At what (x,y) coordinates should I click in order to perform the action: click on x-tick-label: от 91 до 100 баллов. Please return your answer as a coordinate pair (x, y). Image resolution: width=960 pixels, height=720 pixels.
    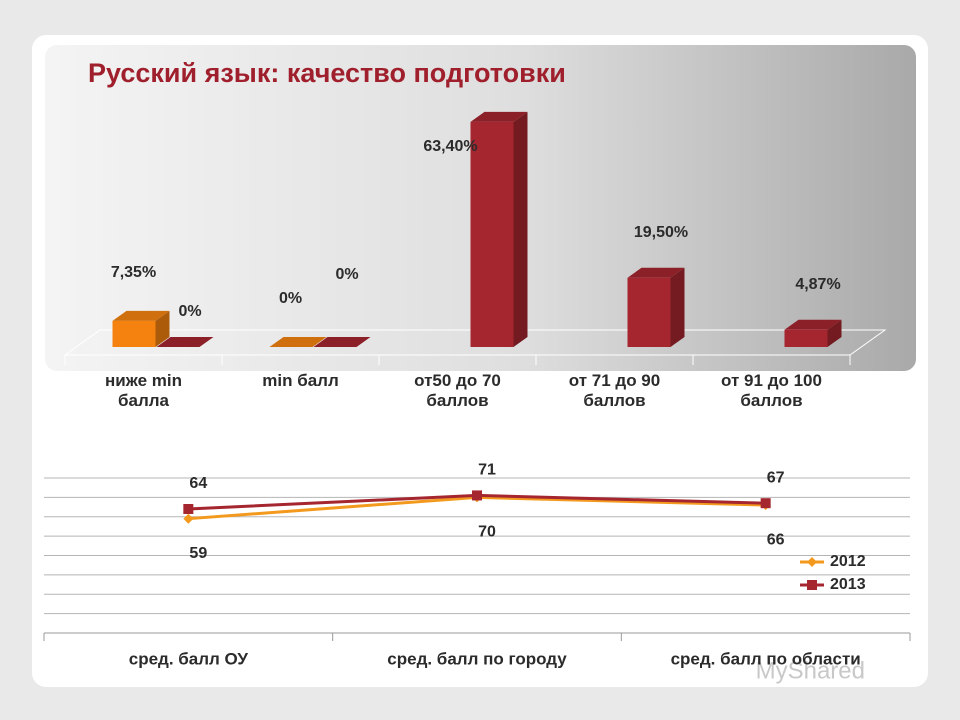
    Looking at the image, I should click on (771, 390).